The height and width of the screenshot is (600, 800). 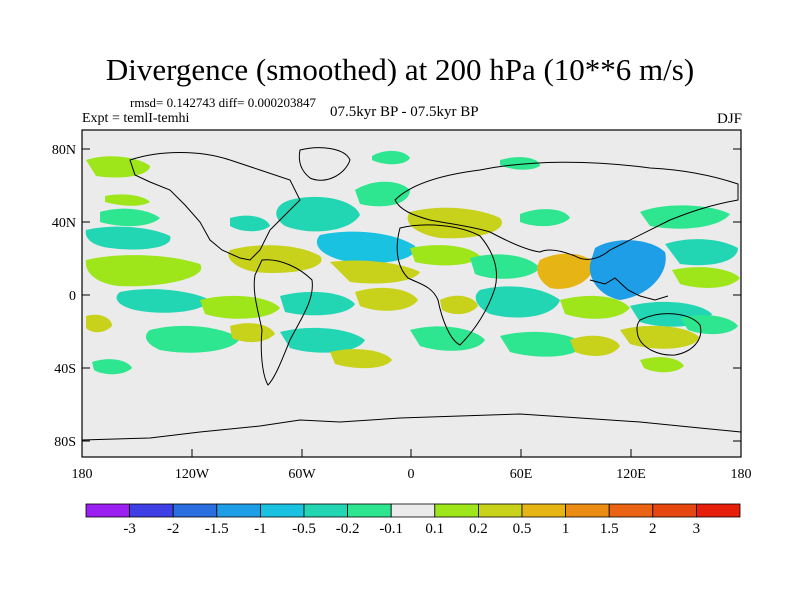 I want to click on x-tick-label: 60W, so click(x=302, y=474).